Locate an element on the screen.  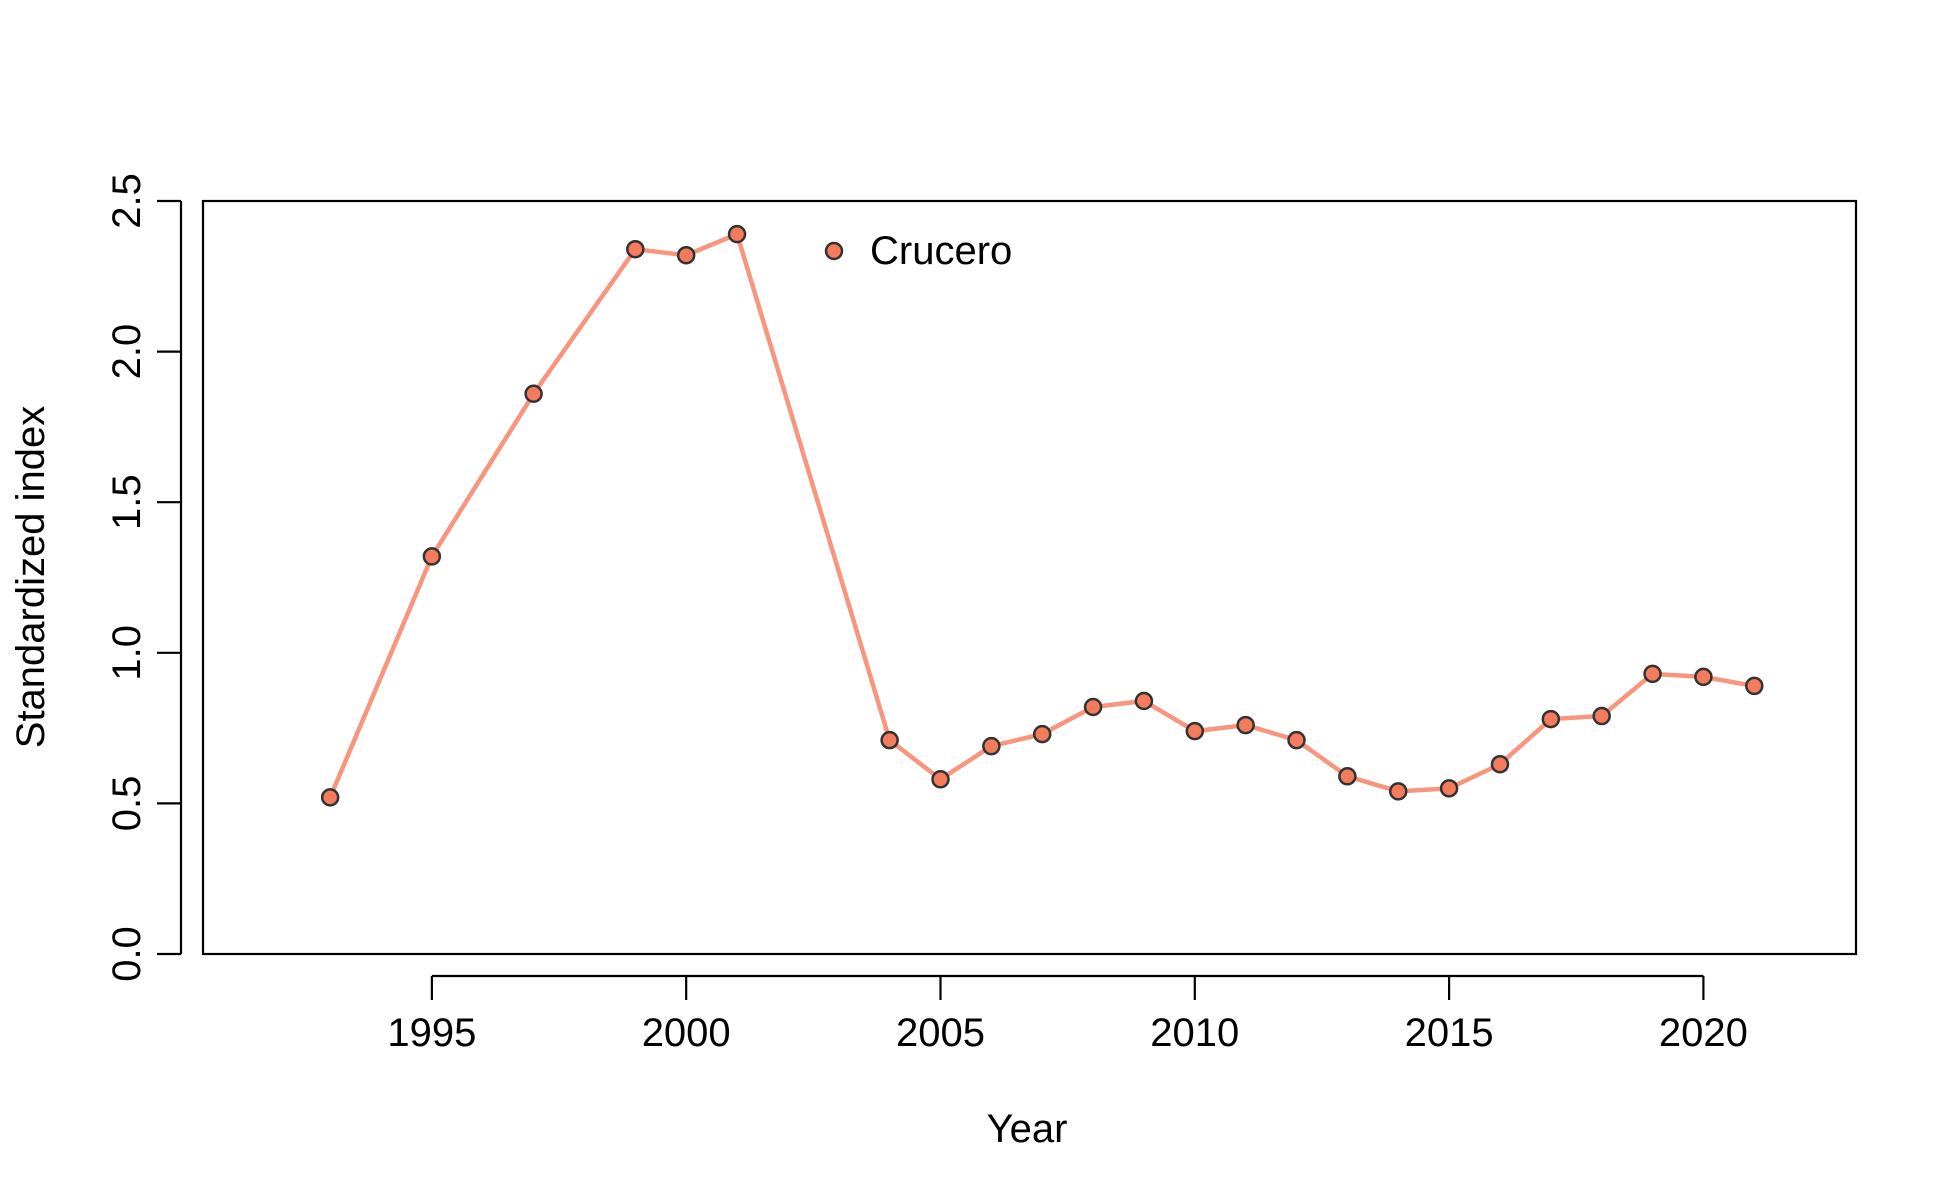
y-tick-label: 2.5 is located at coordinates (127, 201).